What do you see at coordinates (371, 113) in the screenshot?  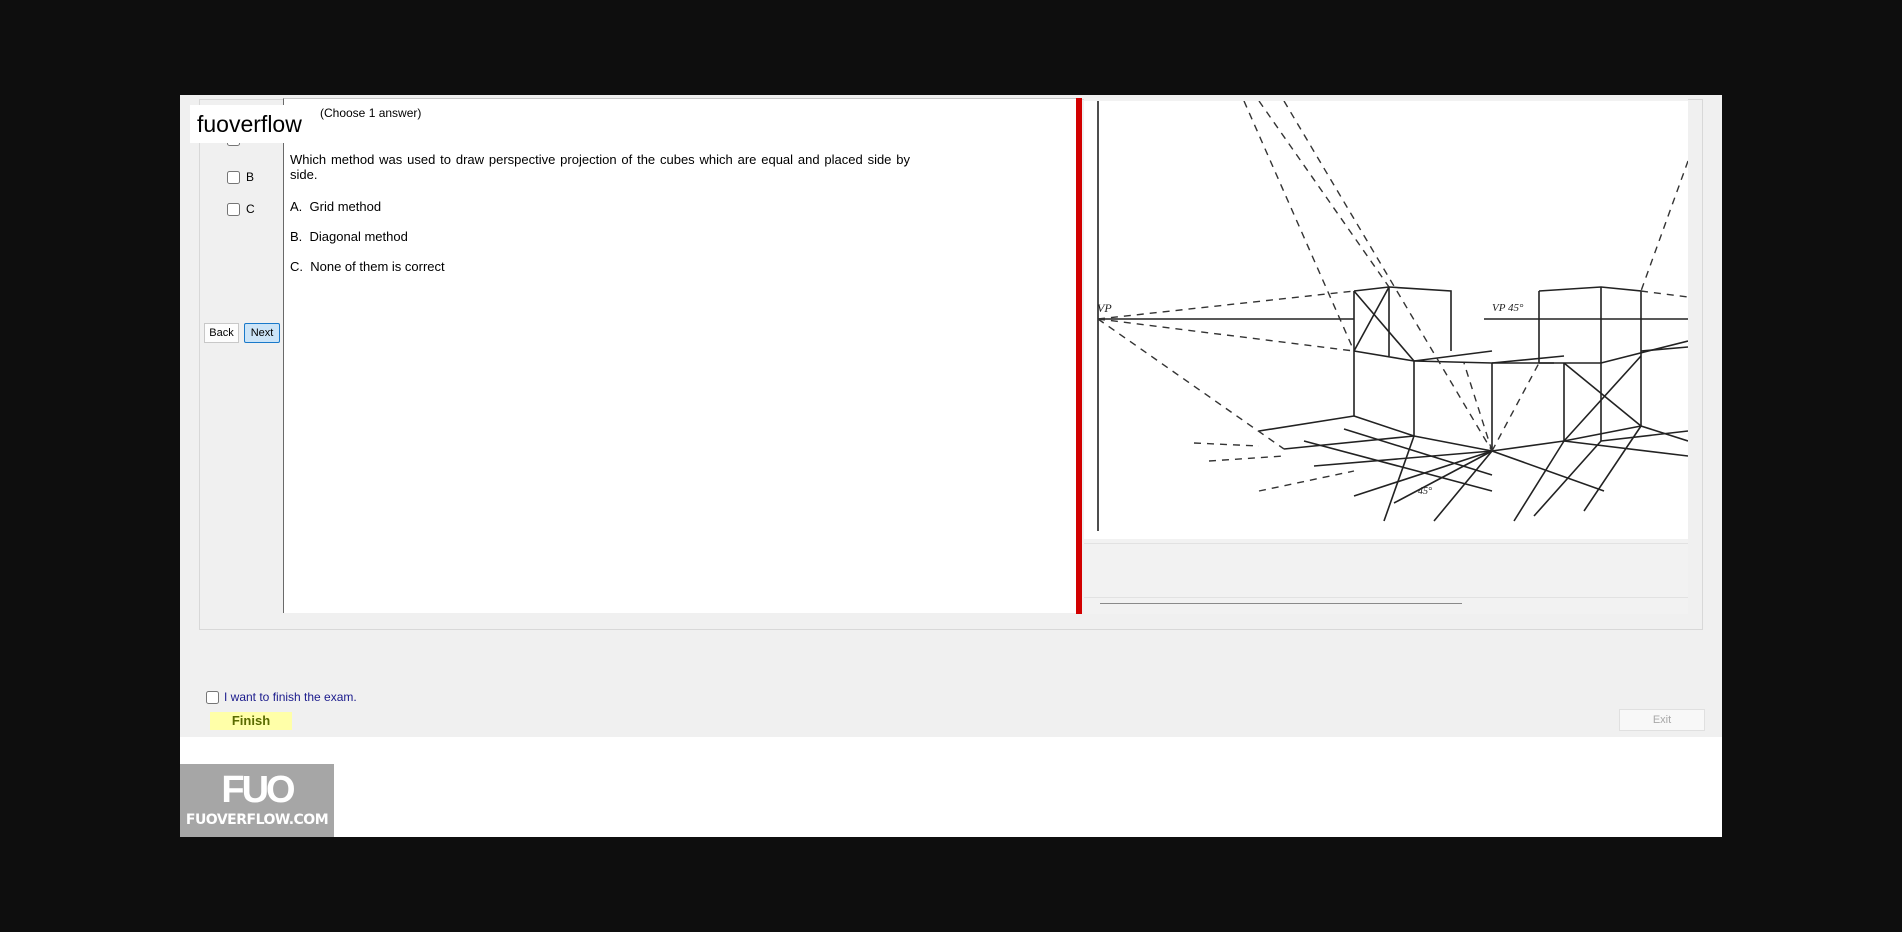 I see `question-instruction: (Choose 1 answer)` at bounding box center [371, 113].